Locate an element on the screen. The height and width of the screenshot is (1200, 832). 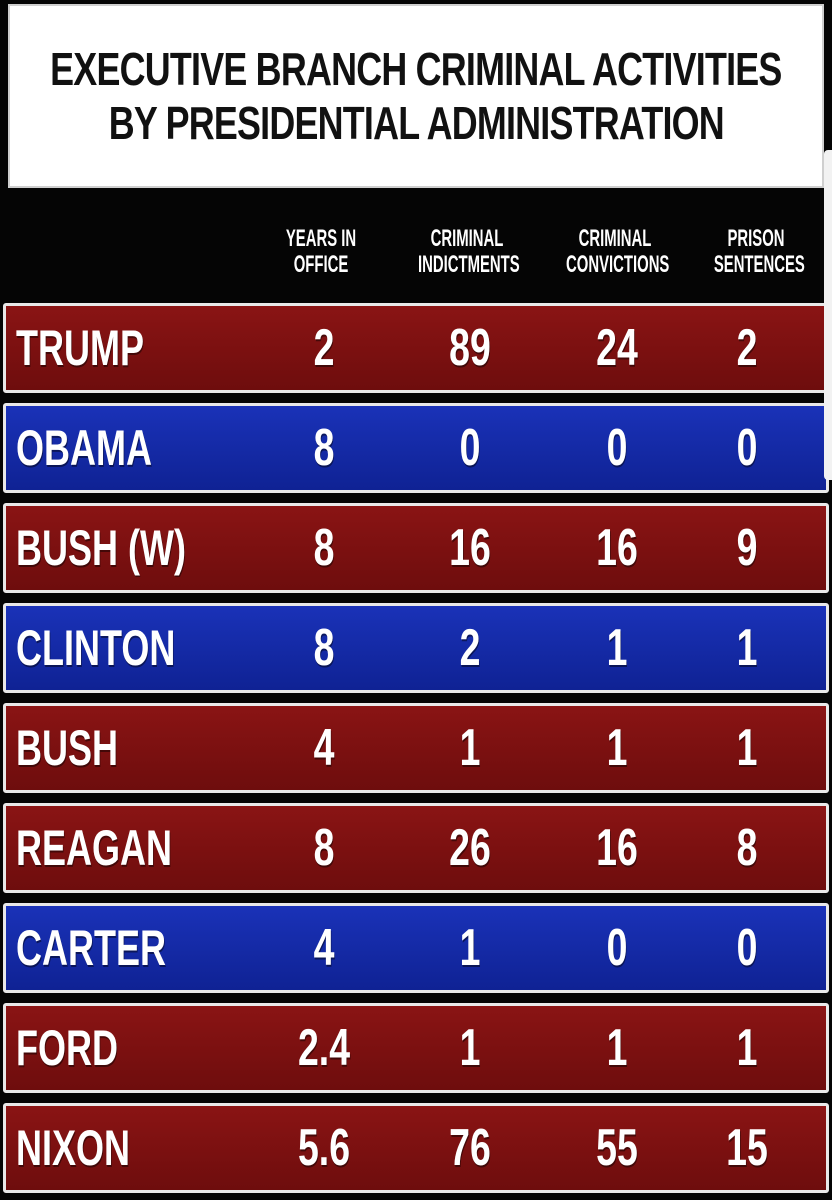
cell-sentences: 9 is located at coordinates (747, 548).